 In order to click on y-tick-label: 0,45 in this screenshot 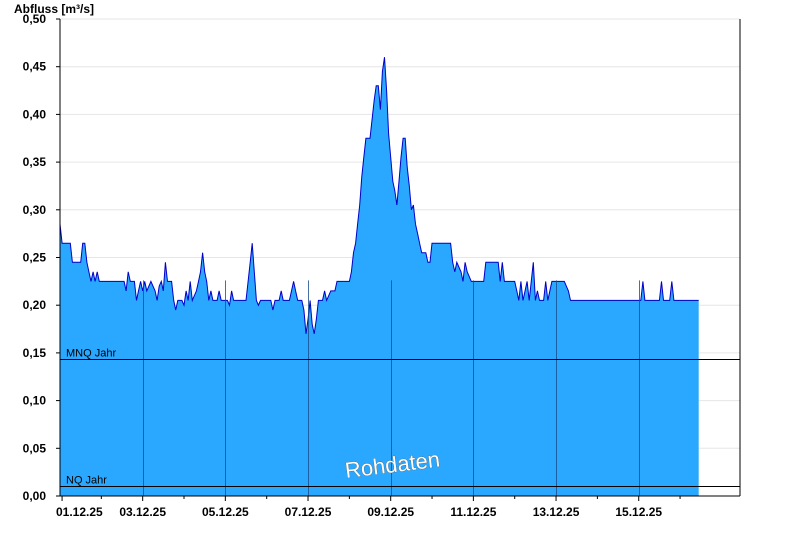, I will do `click(35, 67)`.